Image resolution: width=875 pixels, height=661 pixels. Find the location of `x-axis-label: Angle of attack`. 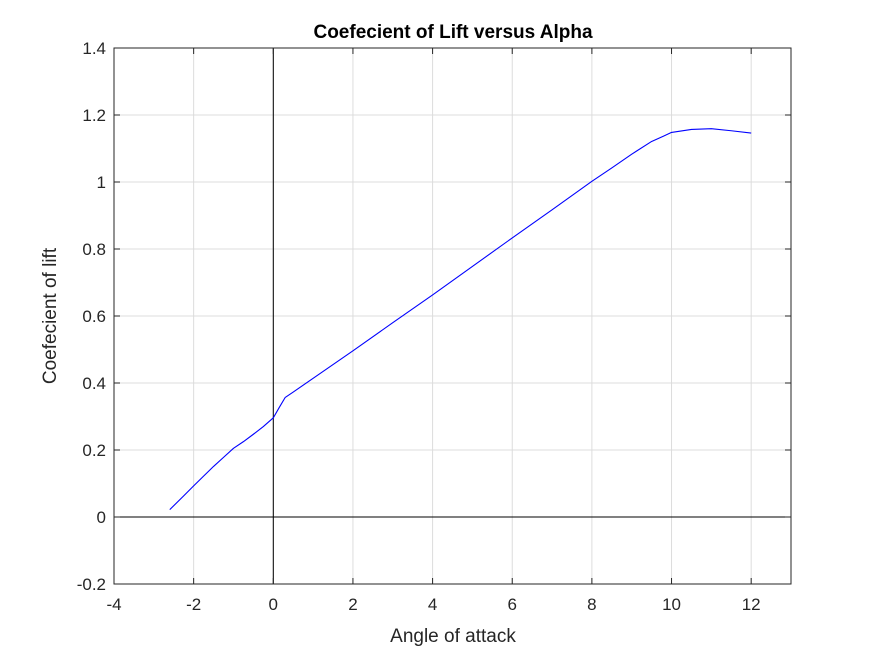

x-axis-label: Angle of attack is located at coordinates (453, 636).